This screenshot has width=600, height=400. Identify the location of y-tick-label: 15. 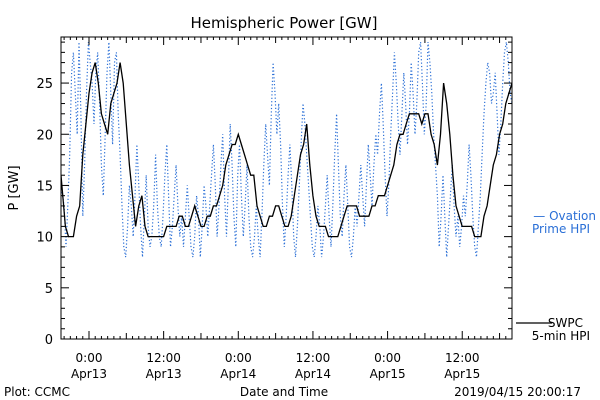
(44, 186).